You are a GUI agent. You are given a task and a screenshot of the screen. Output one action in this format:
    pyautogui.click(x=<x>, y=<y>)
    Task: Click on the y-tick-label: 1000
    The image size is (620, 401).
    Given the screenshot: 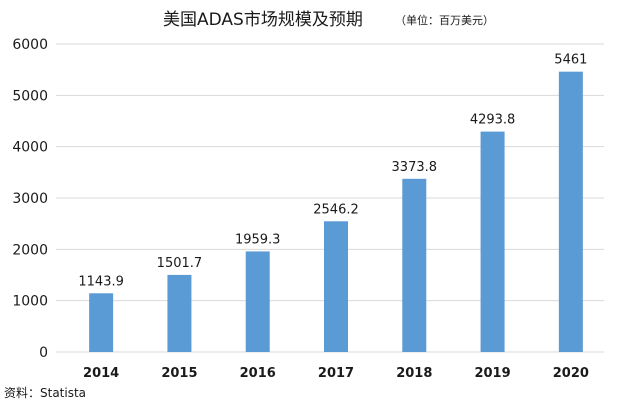 What is the action you would take?
    pyautogui.click(x=30, y=302)
    